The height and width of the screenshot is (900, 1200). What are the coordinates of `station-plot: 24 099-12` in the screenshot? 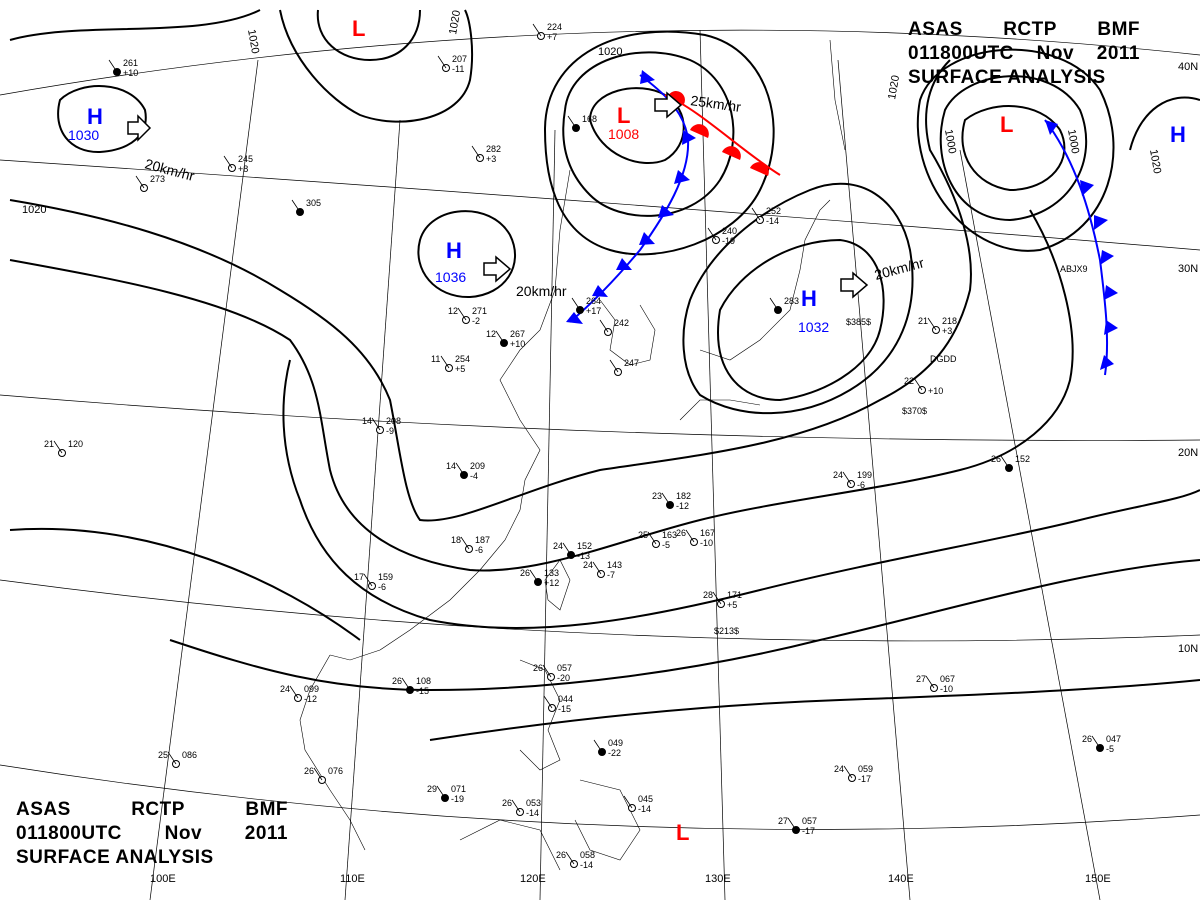 It's located at (299, 694).